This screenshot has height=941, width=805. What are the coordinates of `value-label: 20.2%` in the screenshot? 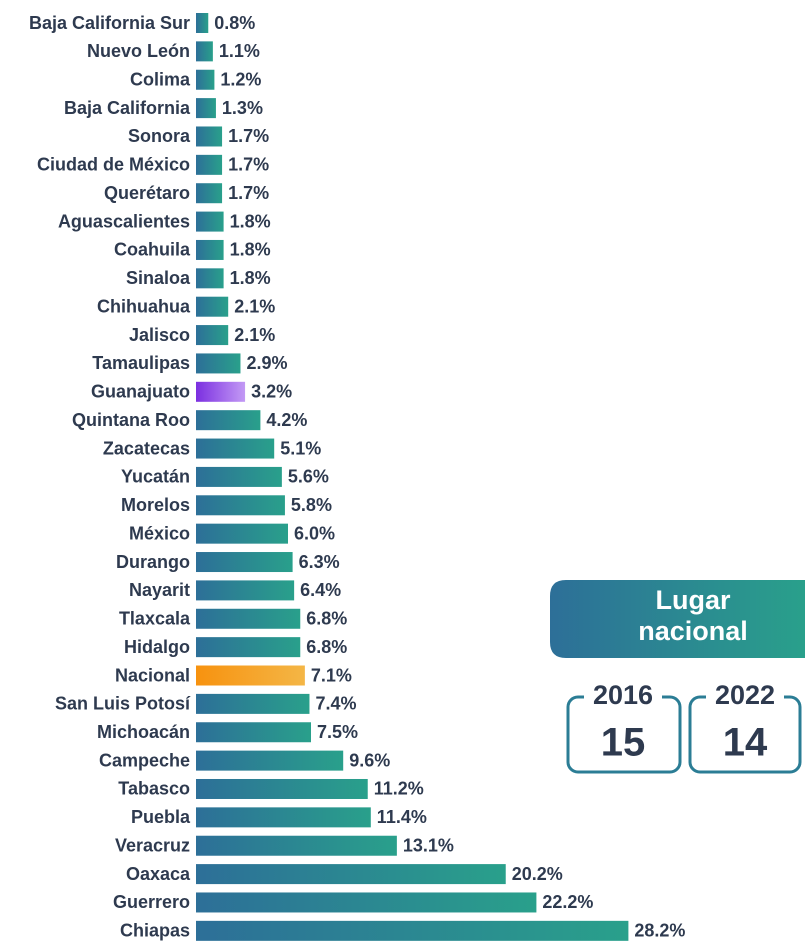 It's located at (537, 874).